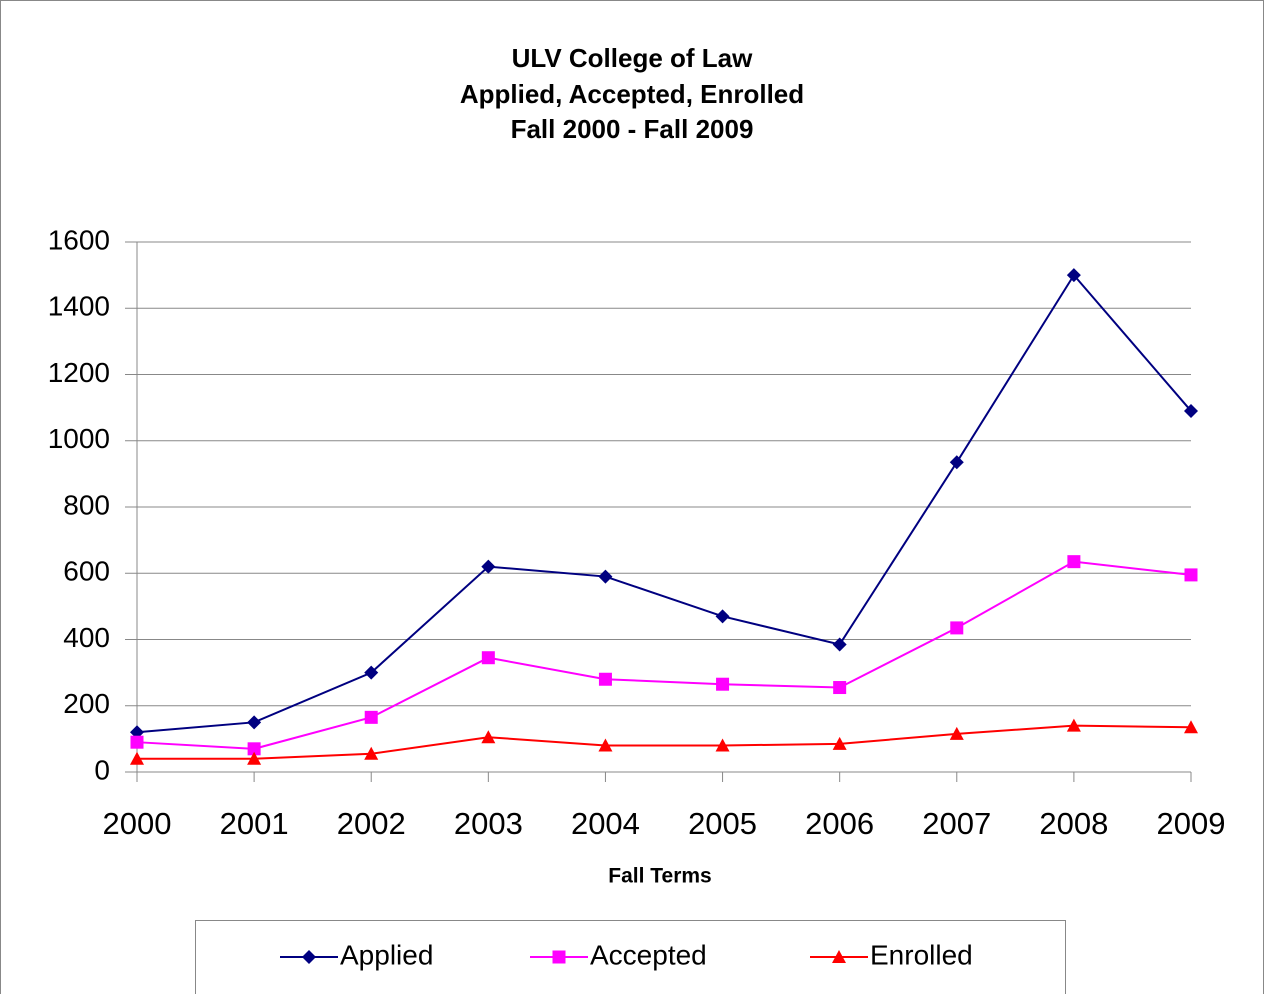 The image size is (1264, 994). What do you see at coordinates (839, 823) in the screenshot?
I see `x-tick-label: 2006` at bounding box center [839, 823].